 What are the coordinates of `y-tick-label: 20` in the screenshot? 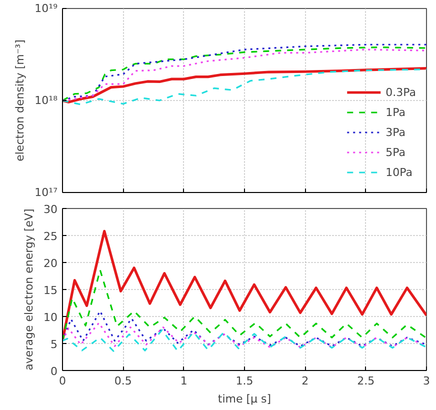 It's located at (51, 263).